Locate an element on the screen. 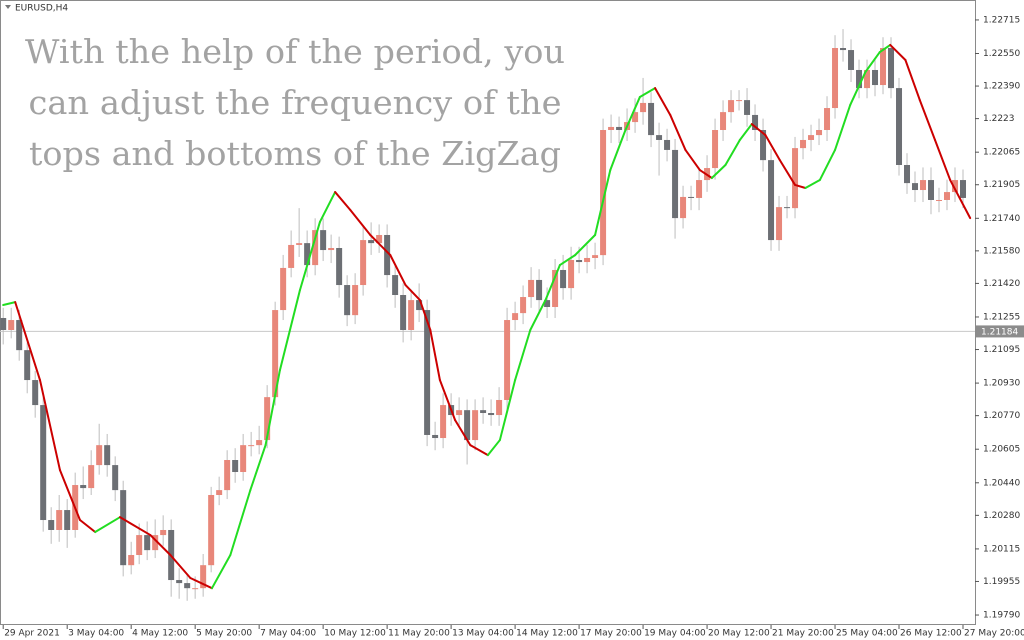 This screenshot has height=640, width=1024. y-tick-label: 1.21740 is located at coordinates (1001, 219).